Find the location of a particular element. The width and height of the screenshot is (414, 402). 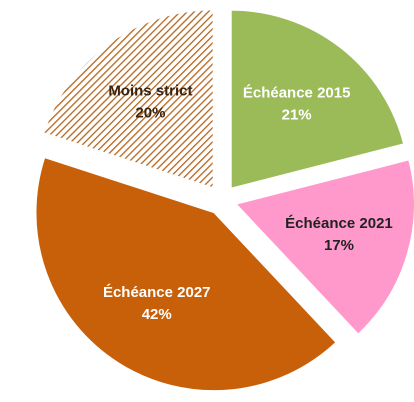

slice-label: Échéance 2021 is located at coordinates (339, 223).